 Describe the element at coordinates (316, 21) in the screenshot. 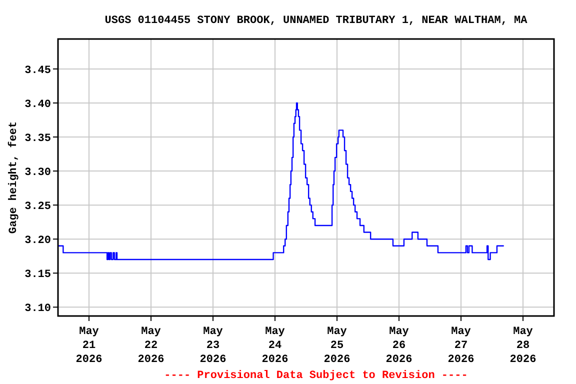

I see `chart-title: USGS 01104455 STONY BROOK, UNNAMED TRIBUTARY 1, NEAR WALTHAM, MA` at that location.